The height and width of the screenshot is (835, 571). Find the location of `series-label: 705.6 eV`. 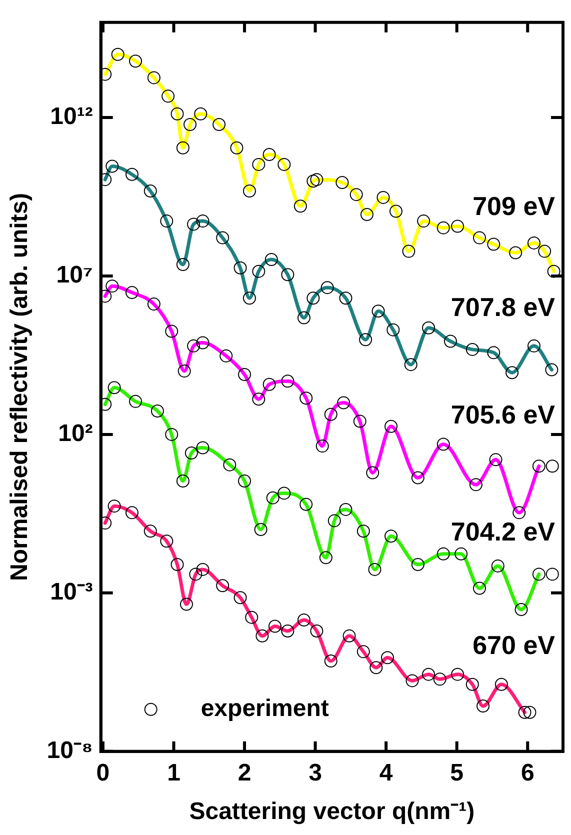

series-label: 705.6 eV is located at coordinates (503, 414).